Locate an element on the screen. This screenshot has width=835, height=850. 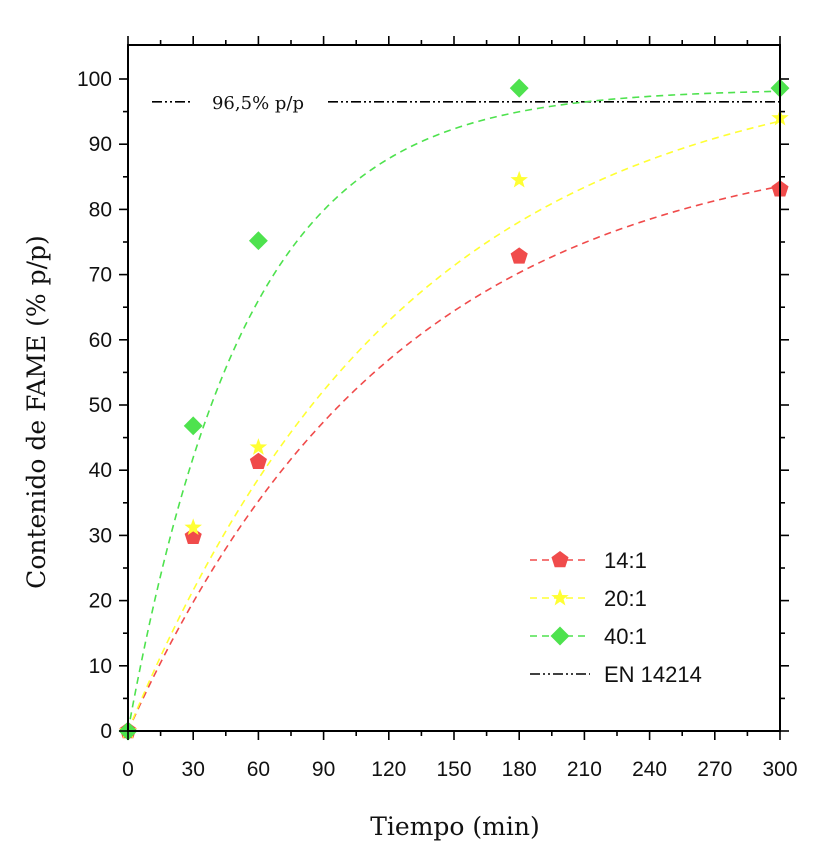
y-tick-label: 100 is located at coordinates (94, 79).